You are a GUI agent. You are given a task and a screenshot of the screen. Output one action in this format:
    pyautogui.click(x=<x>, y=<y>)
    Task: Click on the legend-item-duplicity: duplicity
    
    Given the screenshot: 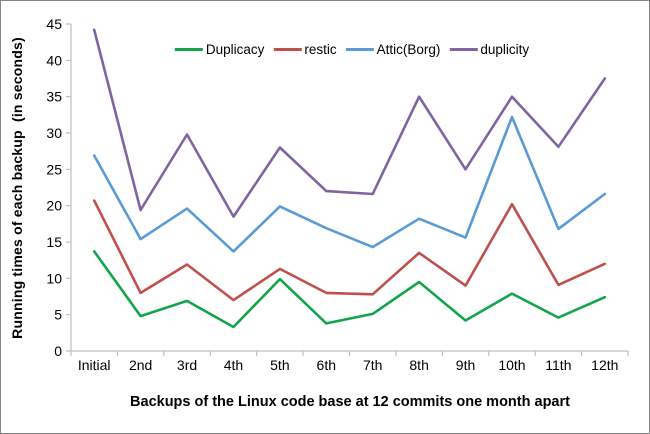 What is the action you would take?
    pyautogui.click(x=489, y=49)
    